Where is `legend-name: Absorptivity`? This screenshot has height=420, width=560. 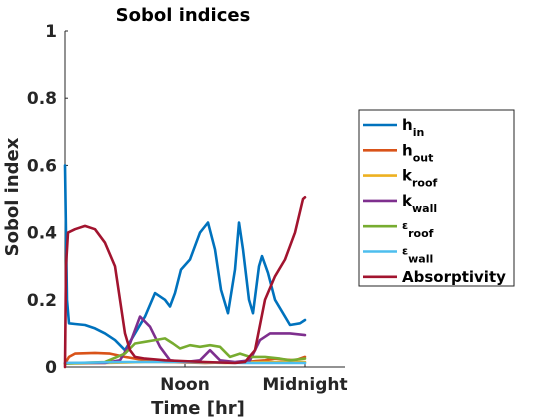 legend-name: Absorptivity is located at coordinates (454, 277).